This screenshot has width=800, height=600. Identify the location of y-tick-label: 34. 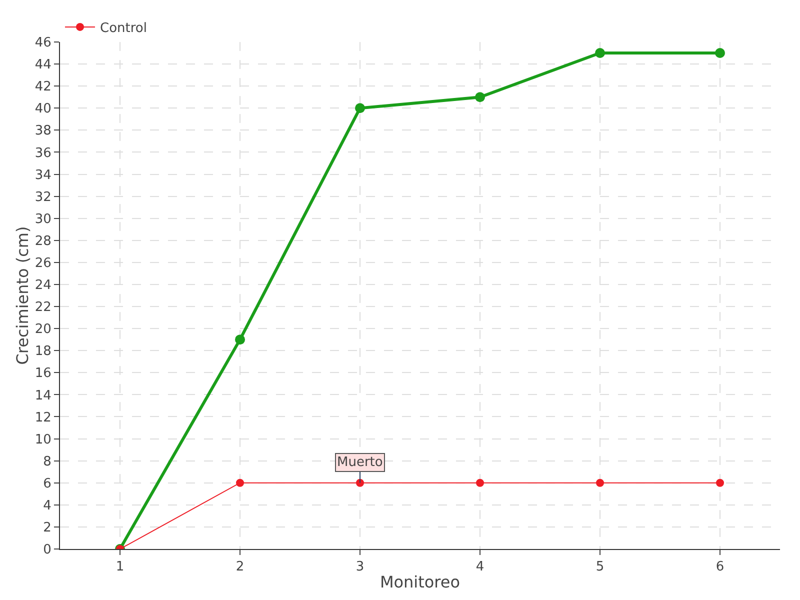
(43, 175).